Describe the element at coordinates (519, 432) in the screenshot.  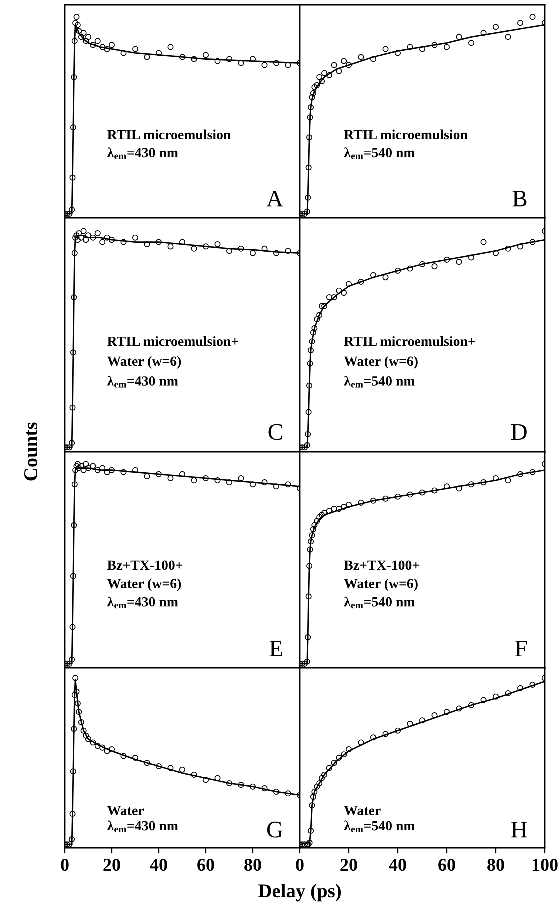
I see `annotation: D` at that location.